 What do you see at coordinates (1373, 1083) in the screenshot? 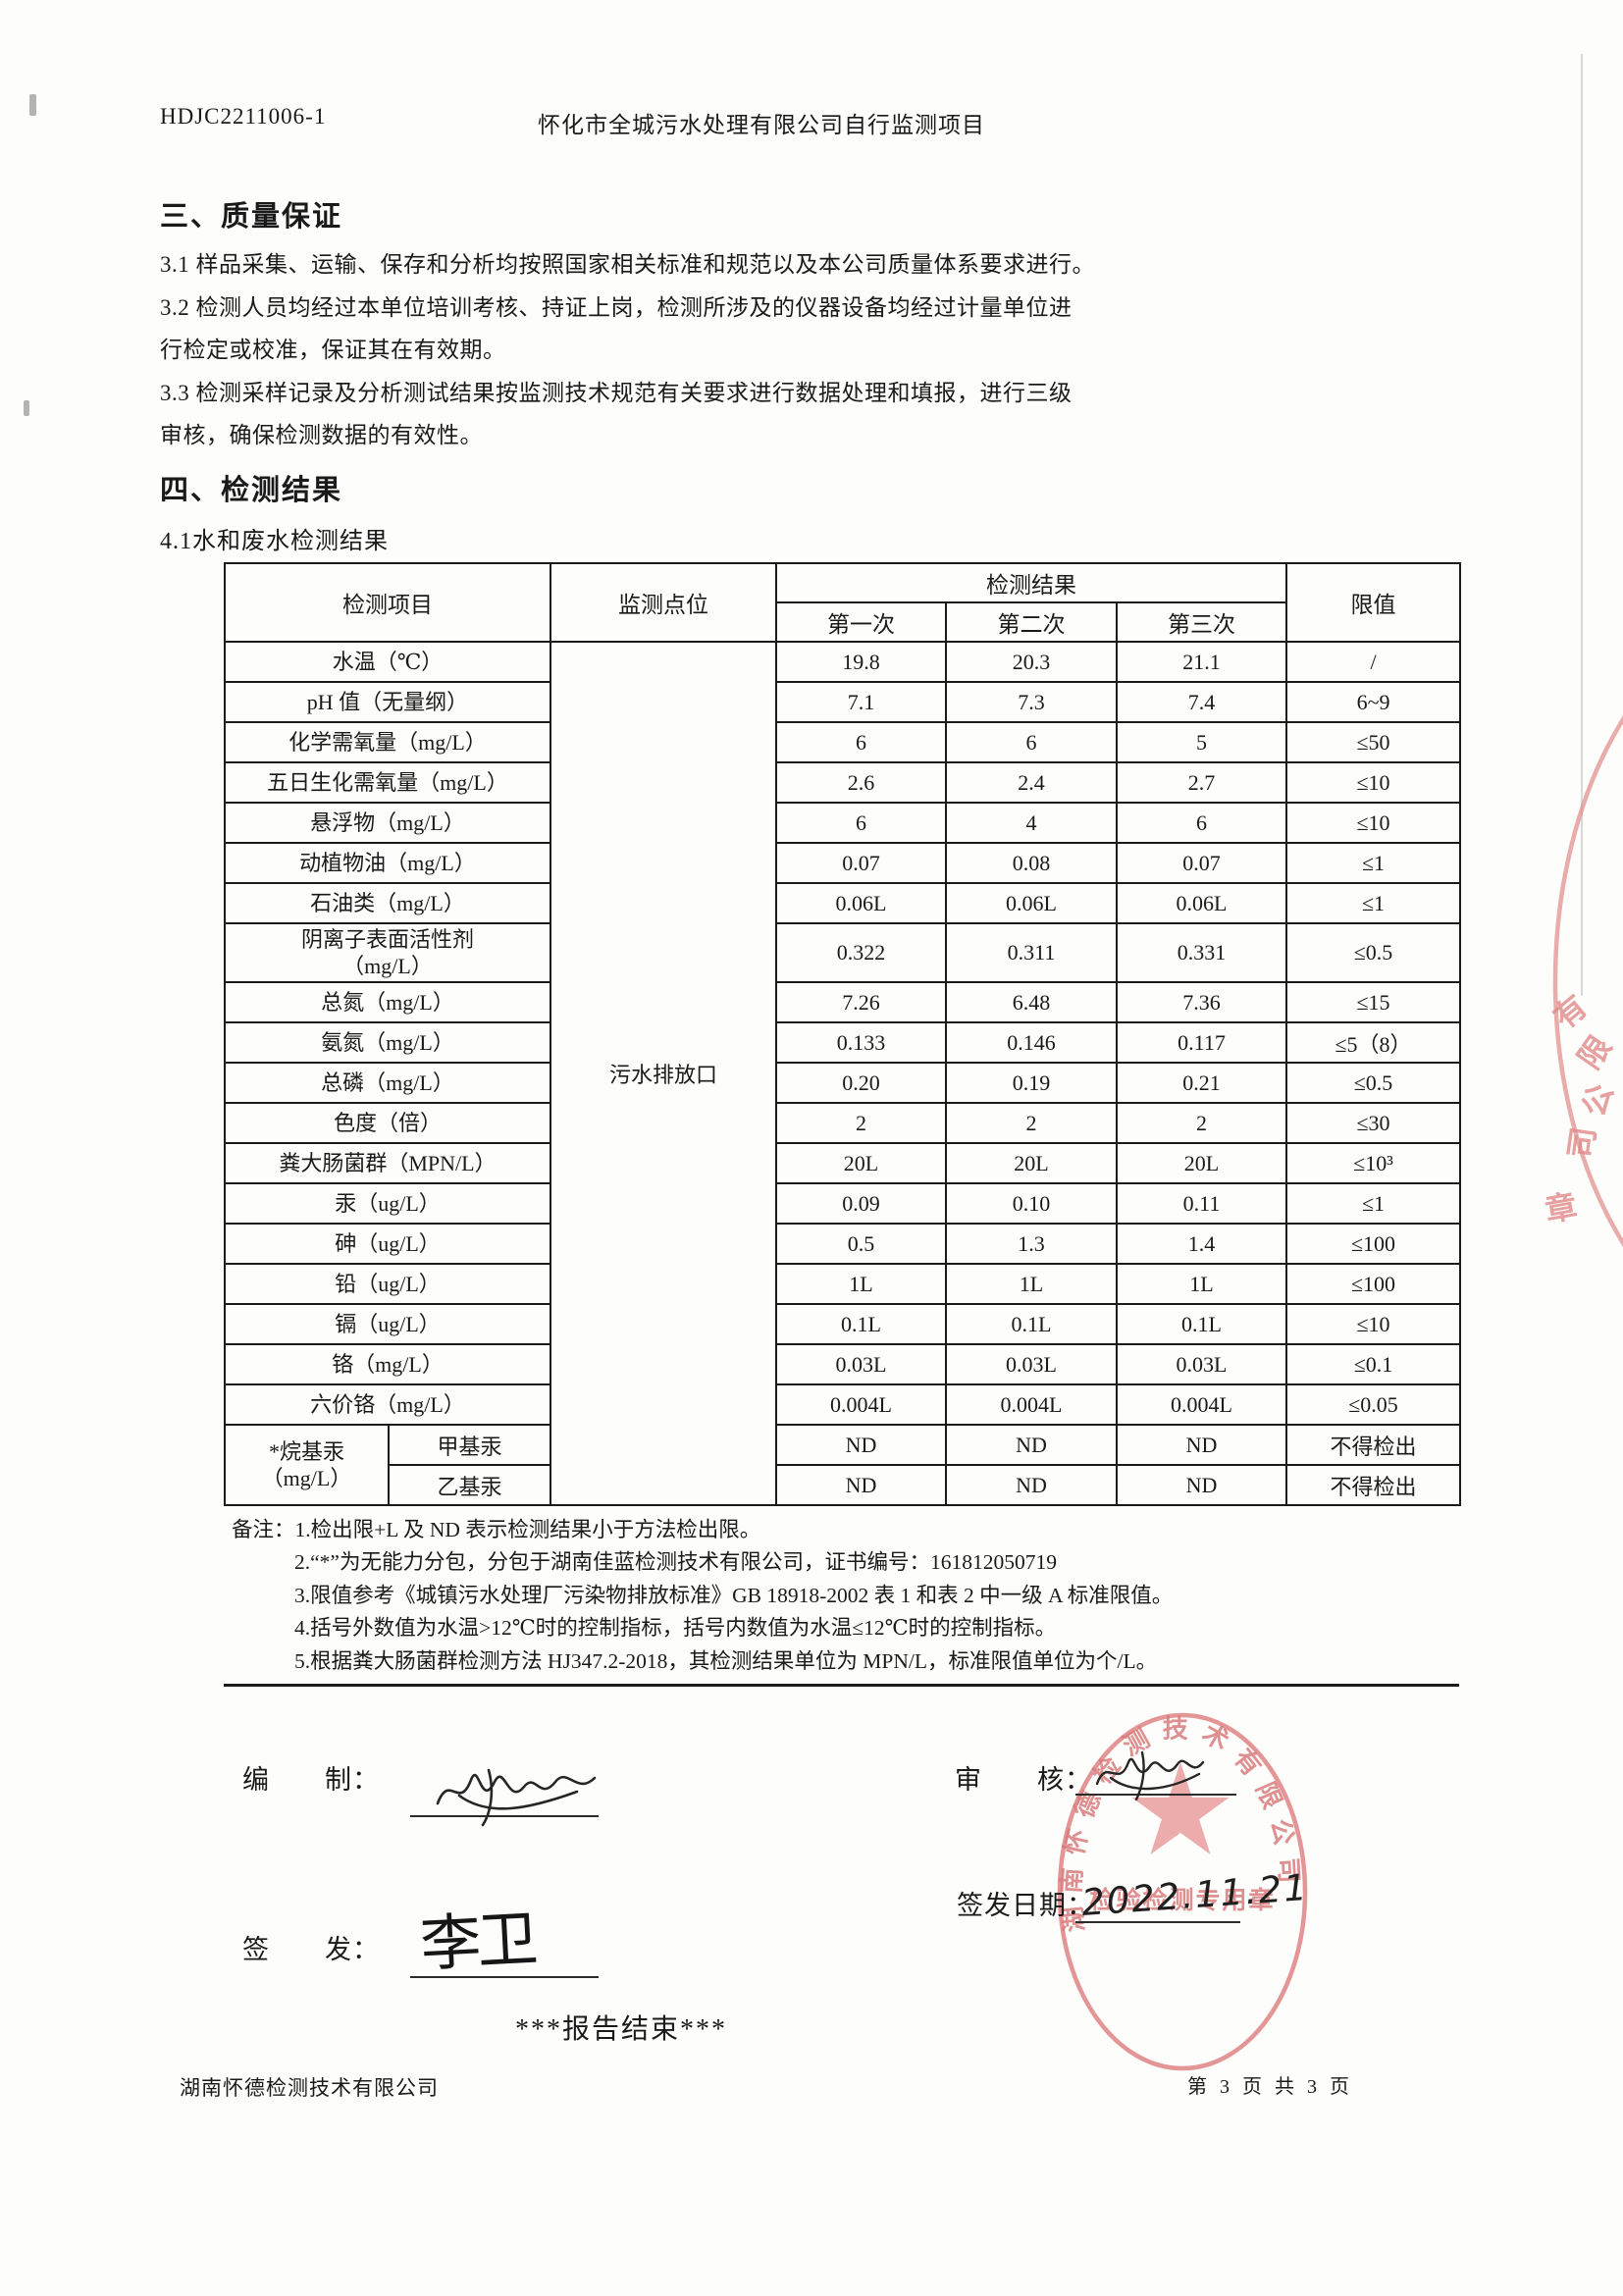
I see `limit-cell: ≤0.5` at bounding box center [1373, 1083].